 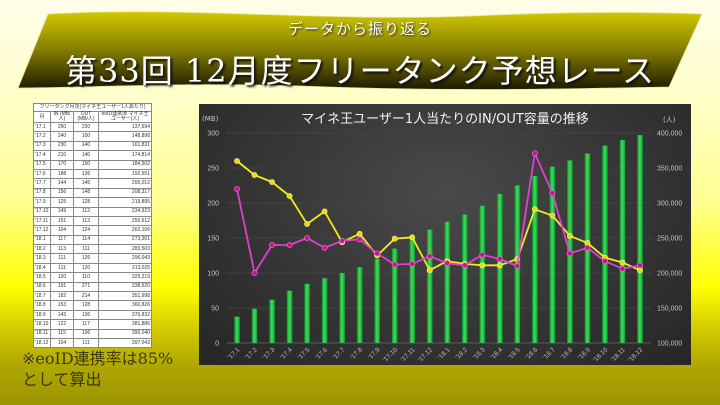 I want to click on banner-title: 第33回 12月度フリータンク予想レース, so click(x=359, y=71).